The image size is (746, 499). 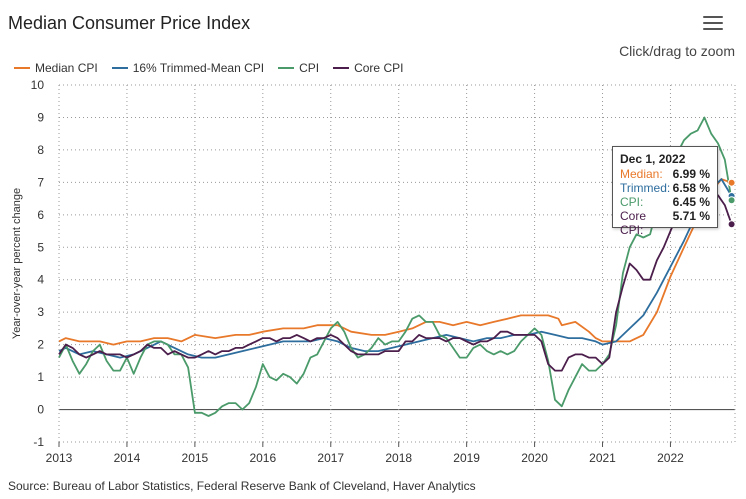 What do you see at coordinates (40, 377) in the screenshot?
I see `y-tick-label: 1` at bounding box center [40, 377].